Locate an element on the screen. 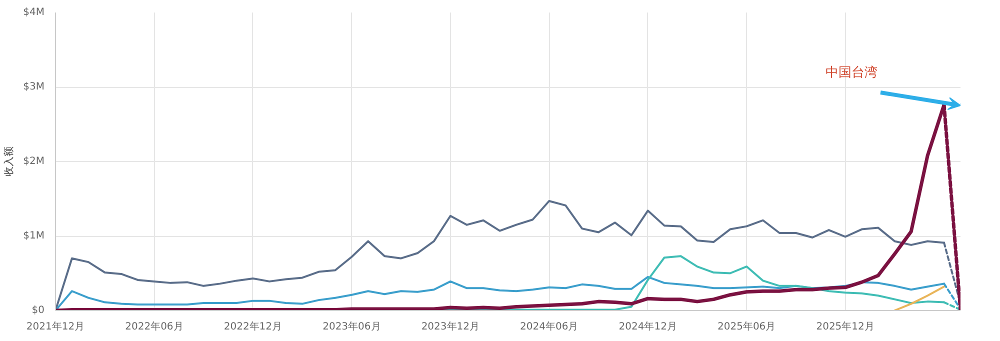 This screenshot has height=341, width=1000. x-tick-label: 2025年12月 is located at coordinates (845, 326).